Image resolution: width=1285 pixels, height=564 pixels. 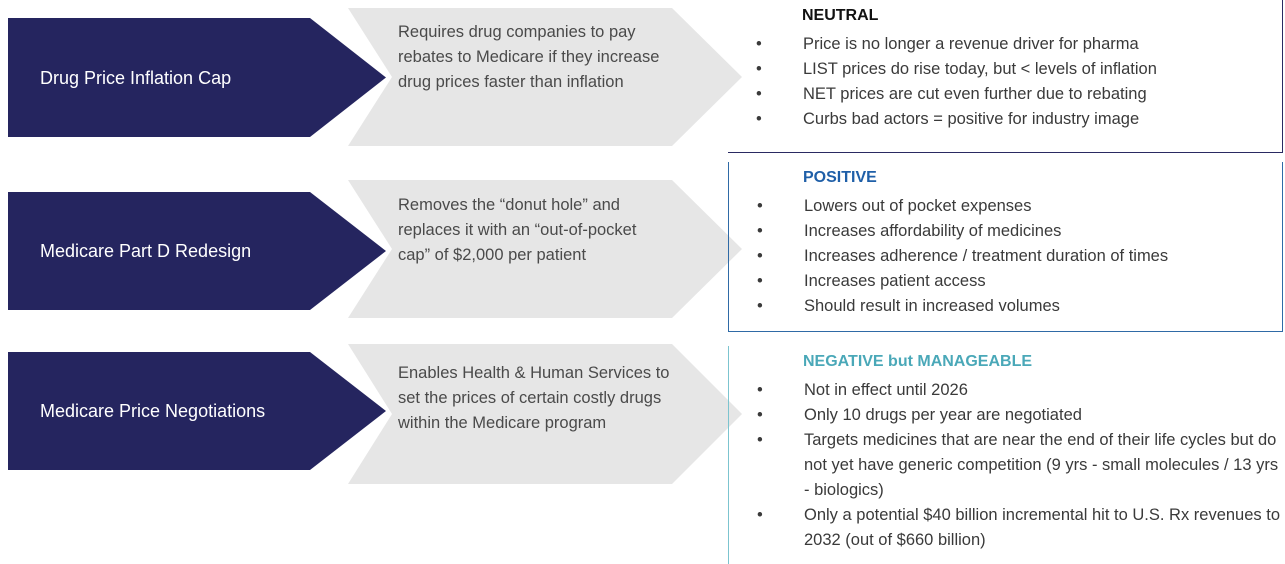 I want to click on bullet-item: • Only 10 drugs per year are negotiated, so click(x=1006, y=415).